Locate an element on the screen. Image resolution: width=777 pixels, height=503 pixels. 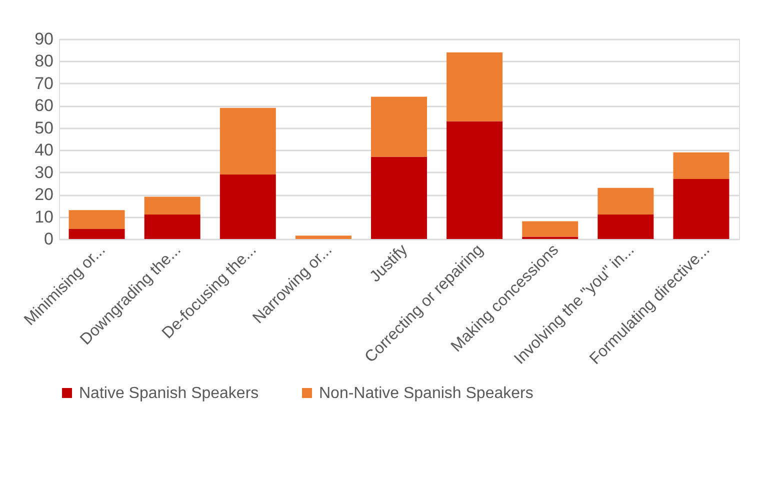
y-tick-label: 30 is located at coordinates (44, 172).